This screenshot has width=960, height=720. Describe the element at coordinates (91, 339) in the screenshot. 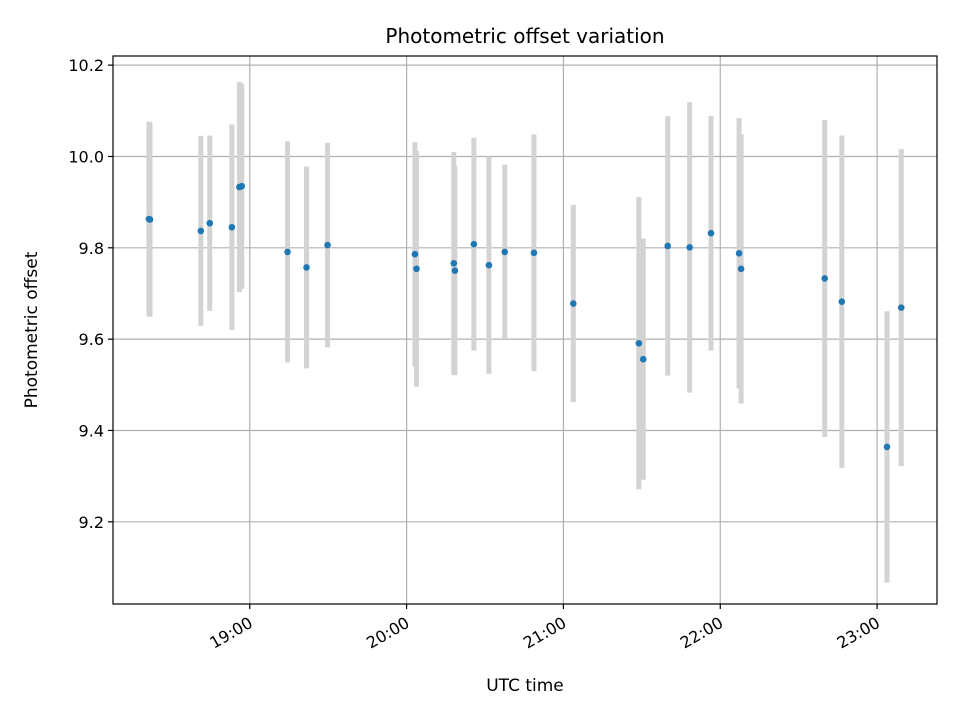

I see `y-tick-label: 9.6` at that location.